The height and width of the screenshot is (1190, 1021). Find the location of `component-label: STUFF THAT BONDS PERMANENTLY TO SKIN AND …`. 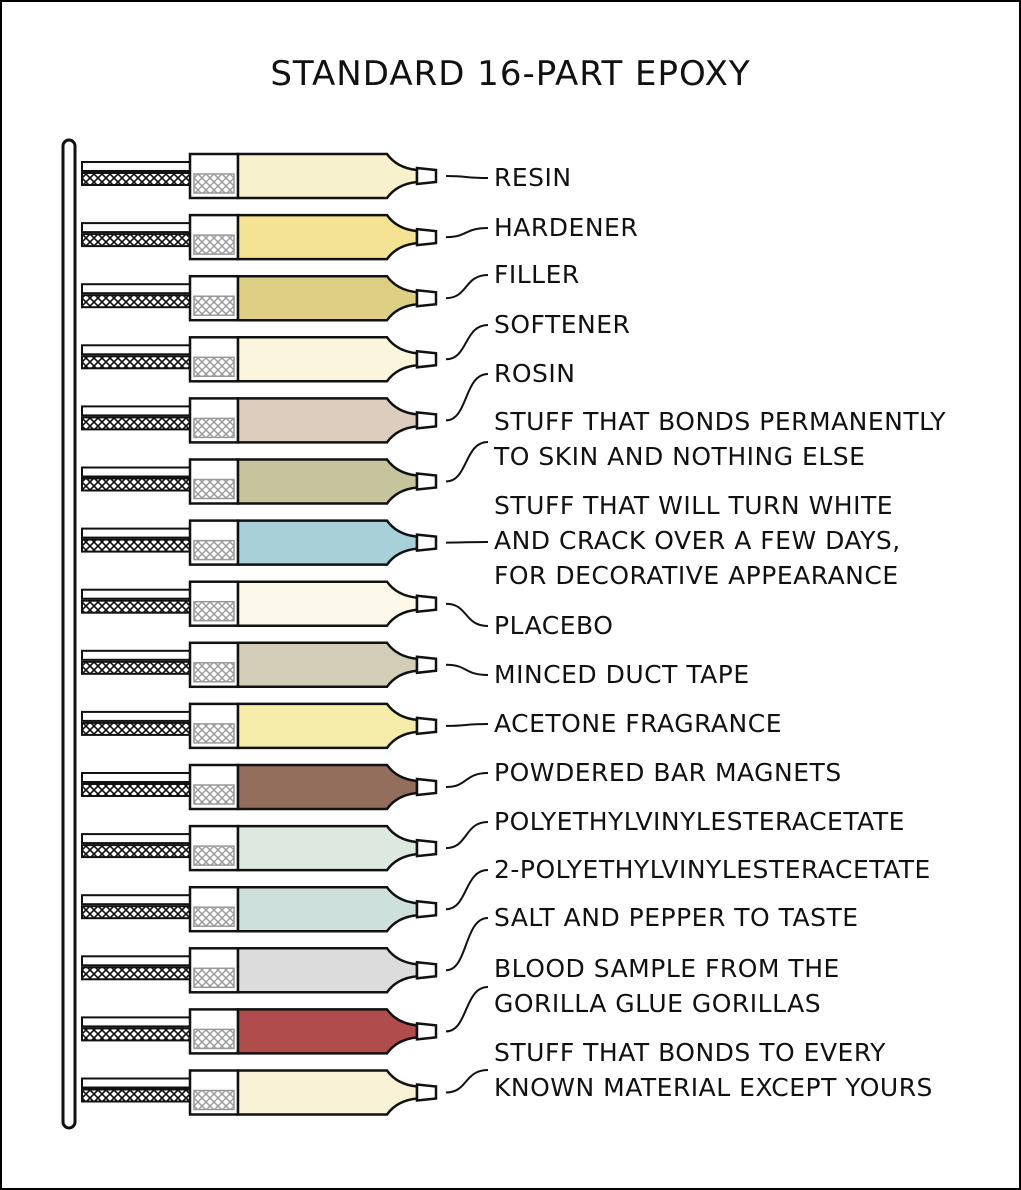

component-label: STUFF THAT BONDS PERMANENTLY TO SKIN AND … is located at coordinates (720, 439).